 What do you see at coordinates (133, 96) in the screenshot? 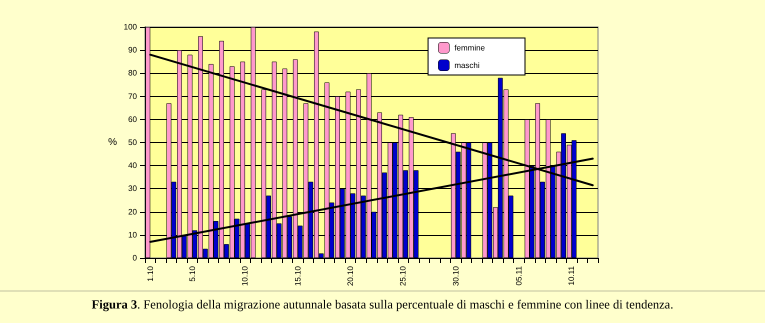
I see `y-tick-label: 70` at bounding box center [133, 96].